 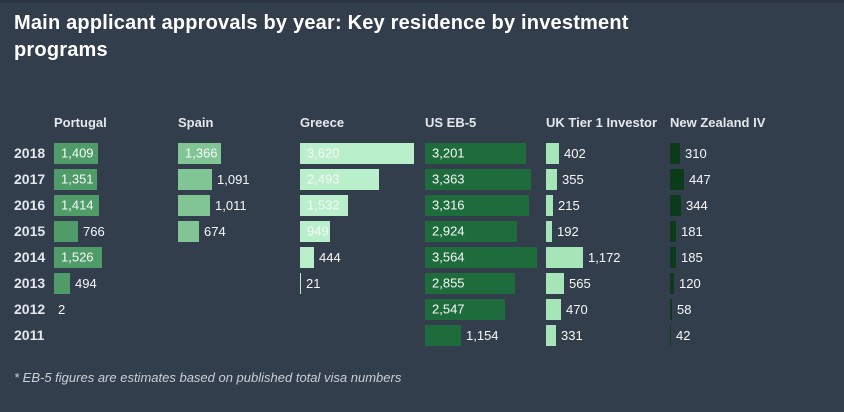 I want to click on year-label: 2011, so click(x=29, y=335).